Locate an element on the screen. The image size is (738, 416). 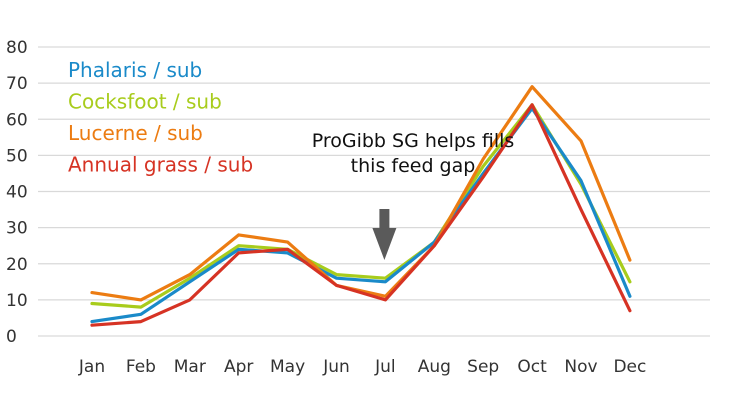
y-tick-label: 40 is located at coordinates (17, 193).